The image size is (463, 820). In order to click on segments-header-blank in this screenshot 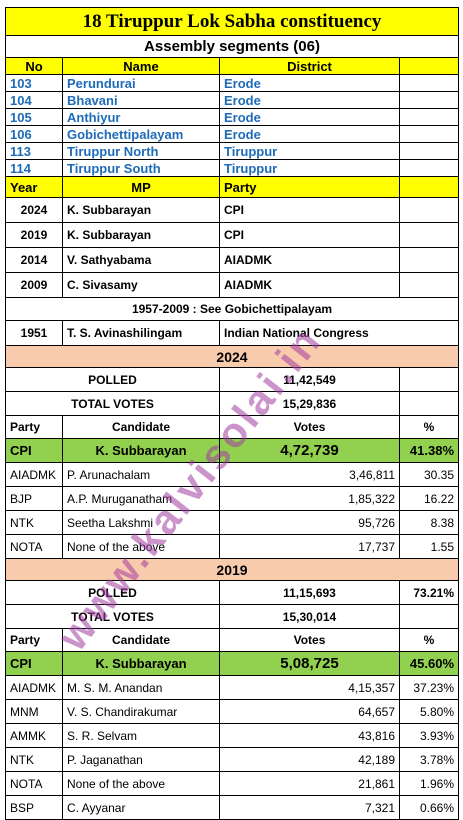, I will do `click(429, 66)`.